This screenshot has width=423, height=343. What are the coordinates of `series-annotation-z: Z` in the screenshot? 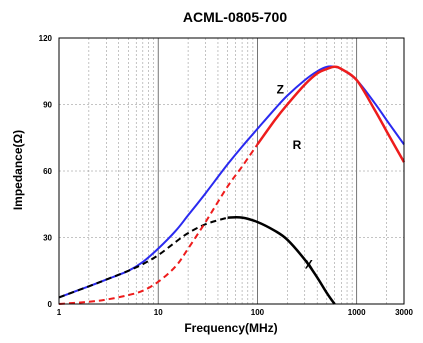 It's located at (280, 89).